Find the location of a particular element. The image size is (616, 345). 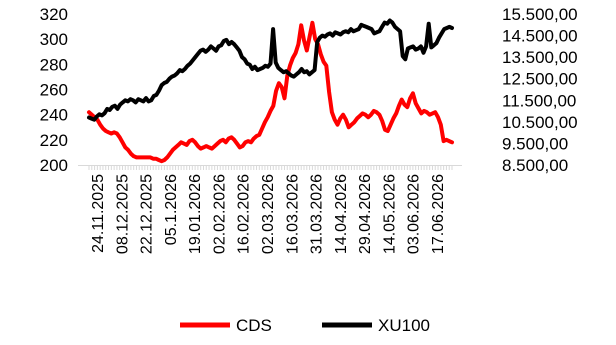

right-y-tick-label: 10.500,00 is located at coordinates (540, 122).